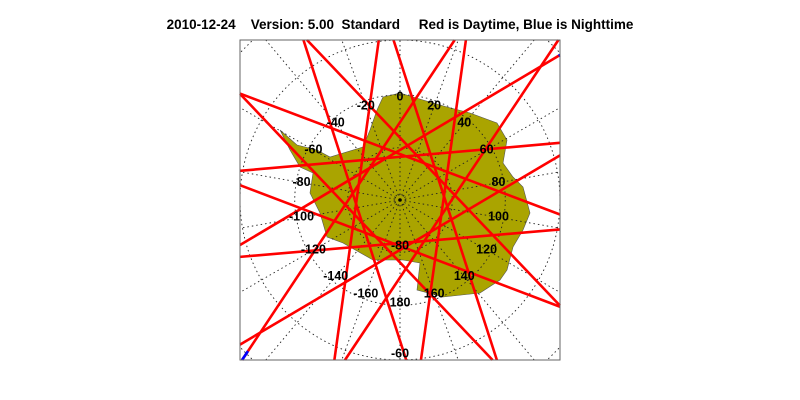 Image resolution: width=800 pixels, height=400 pixels. Describe the element at coordinates (526, 24) in the screenshot. I see `title-legend: Red is Daytime, Blue is Nighttime` at that location.